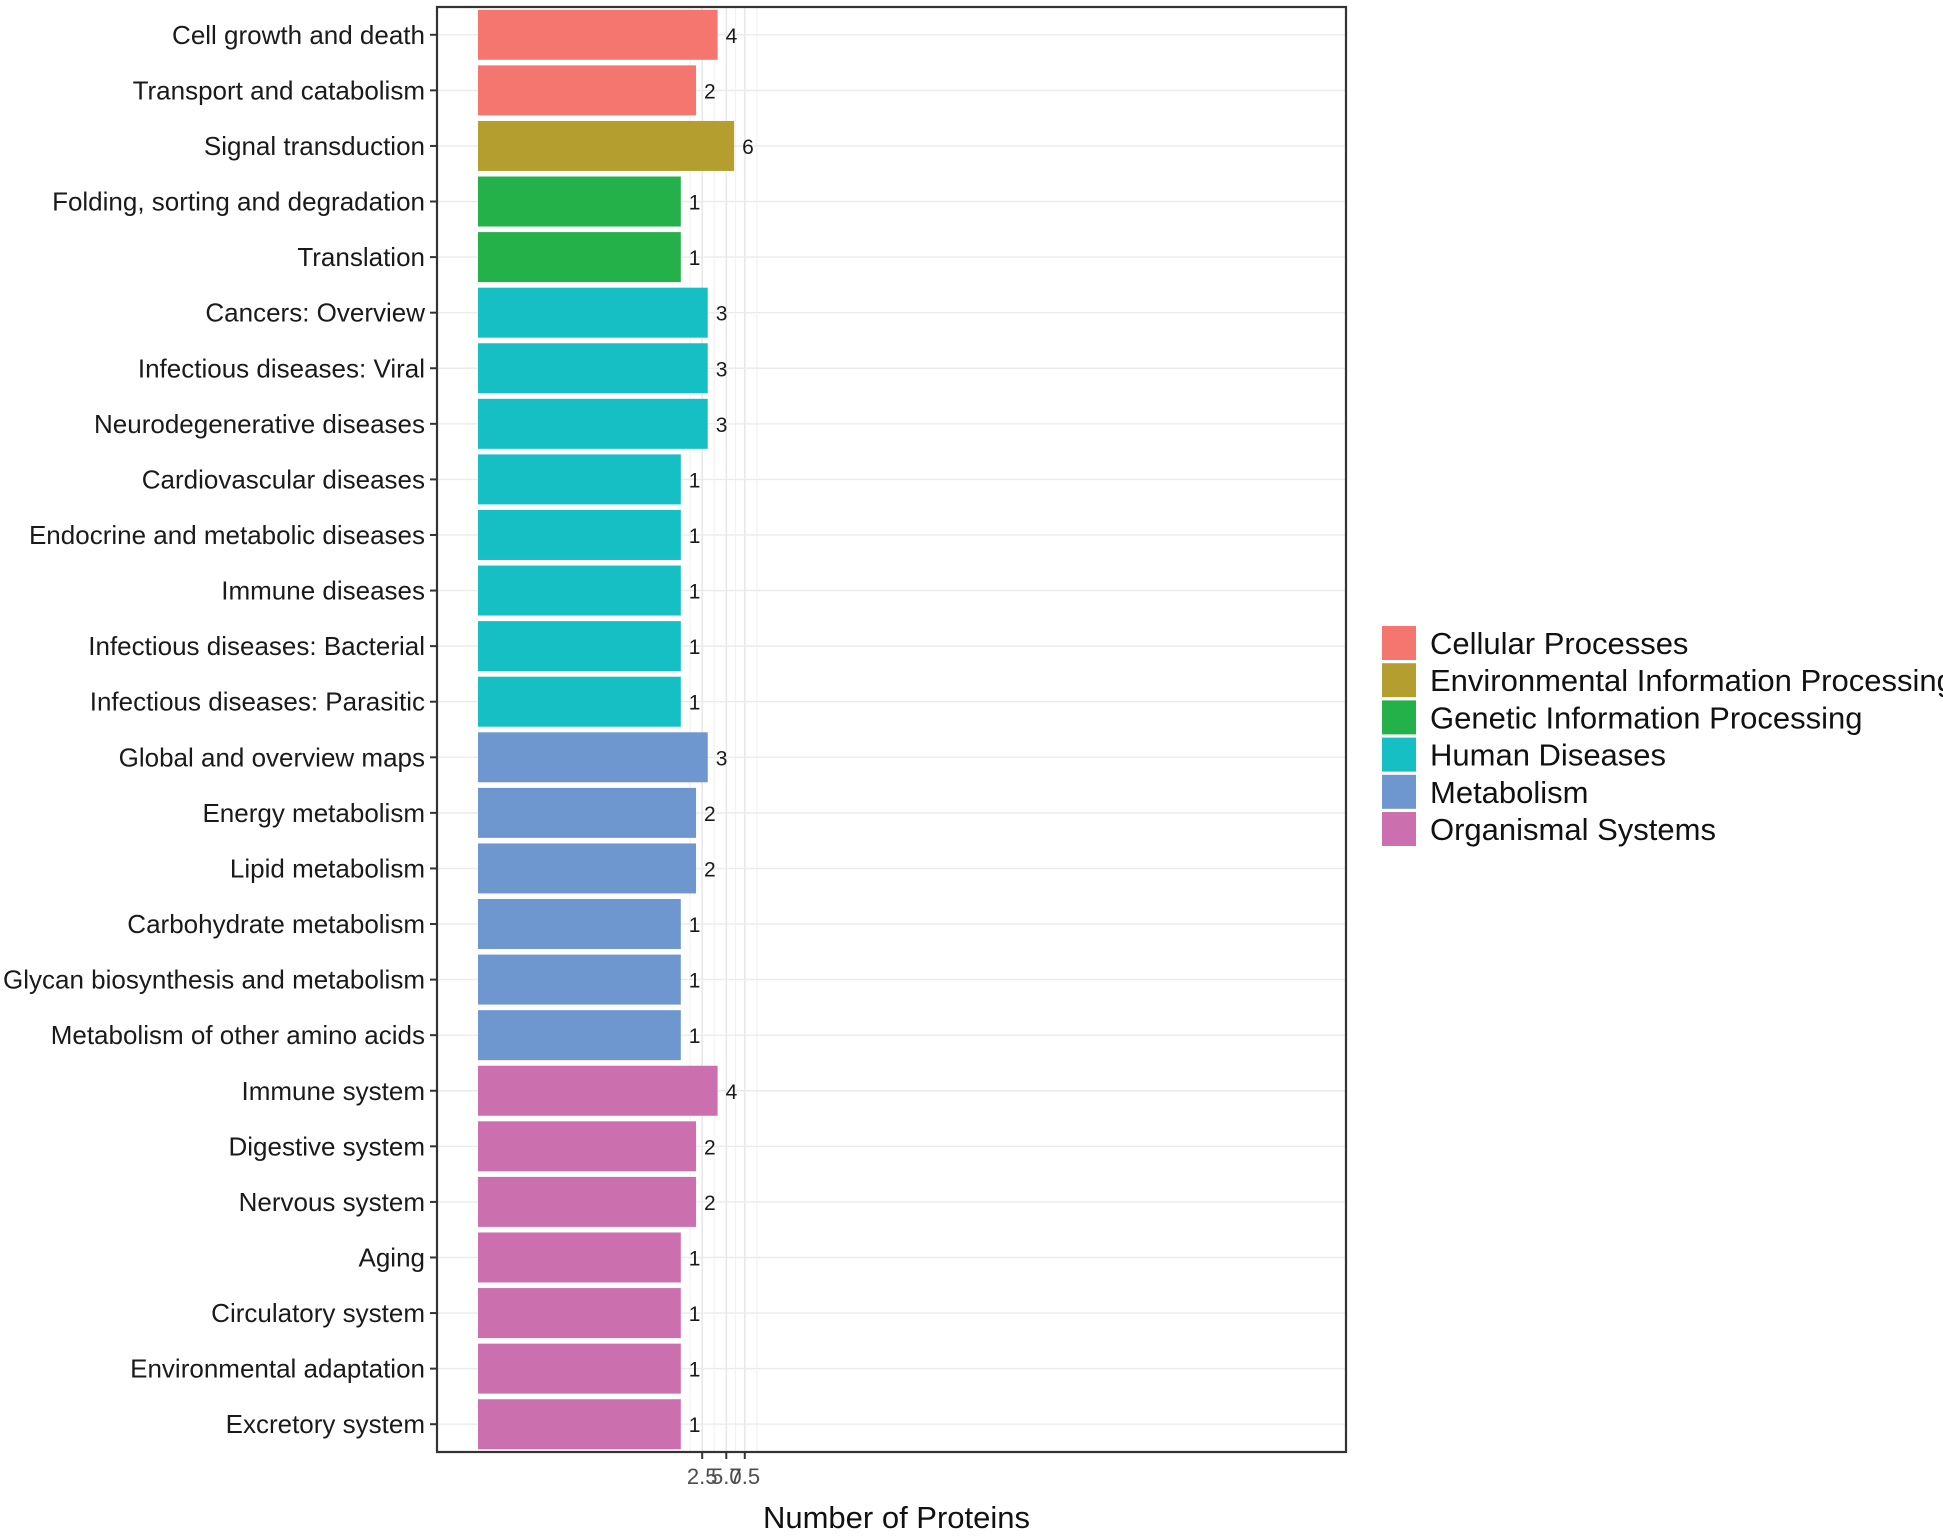 The image size is (1943, 1536). I want to click on category-label: Global and overview maps, so click(272, 757).